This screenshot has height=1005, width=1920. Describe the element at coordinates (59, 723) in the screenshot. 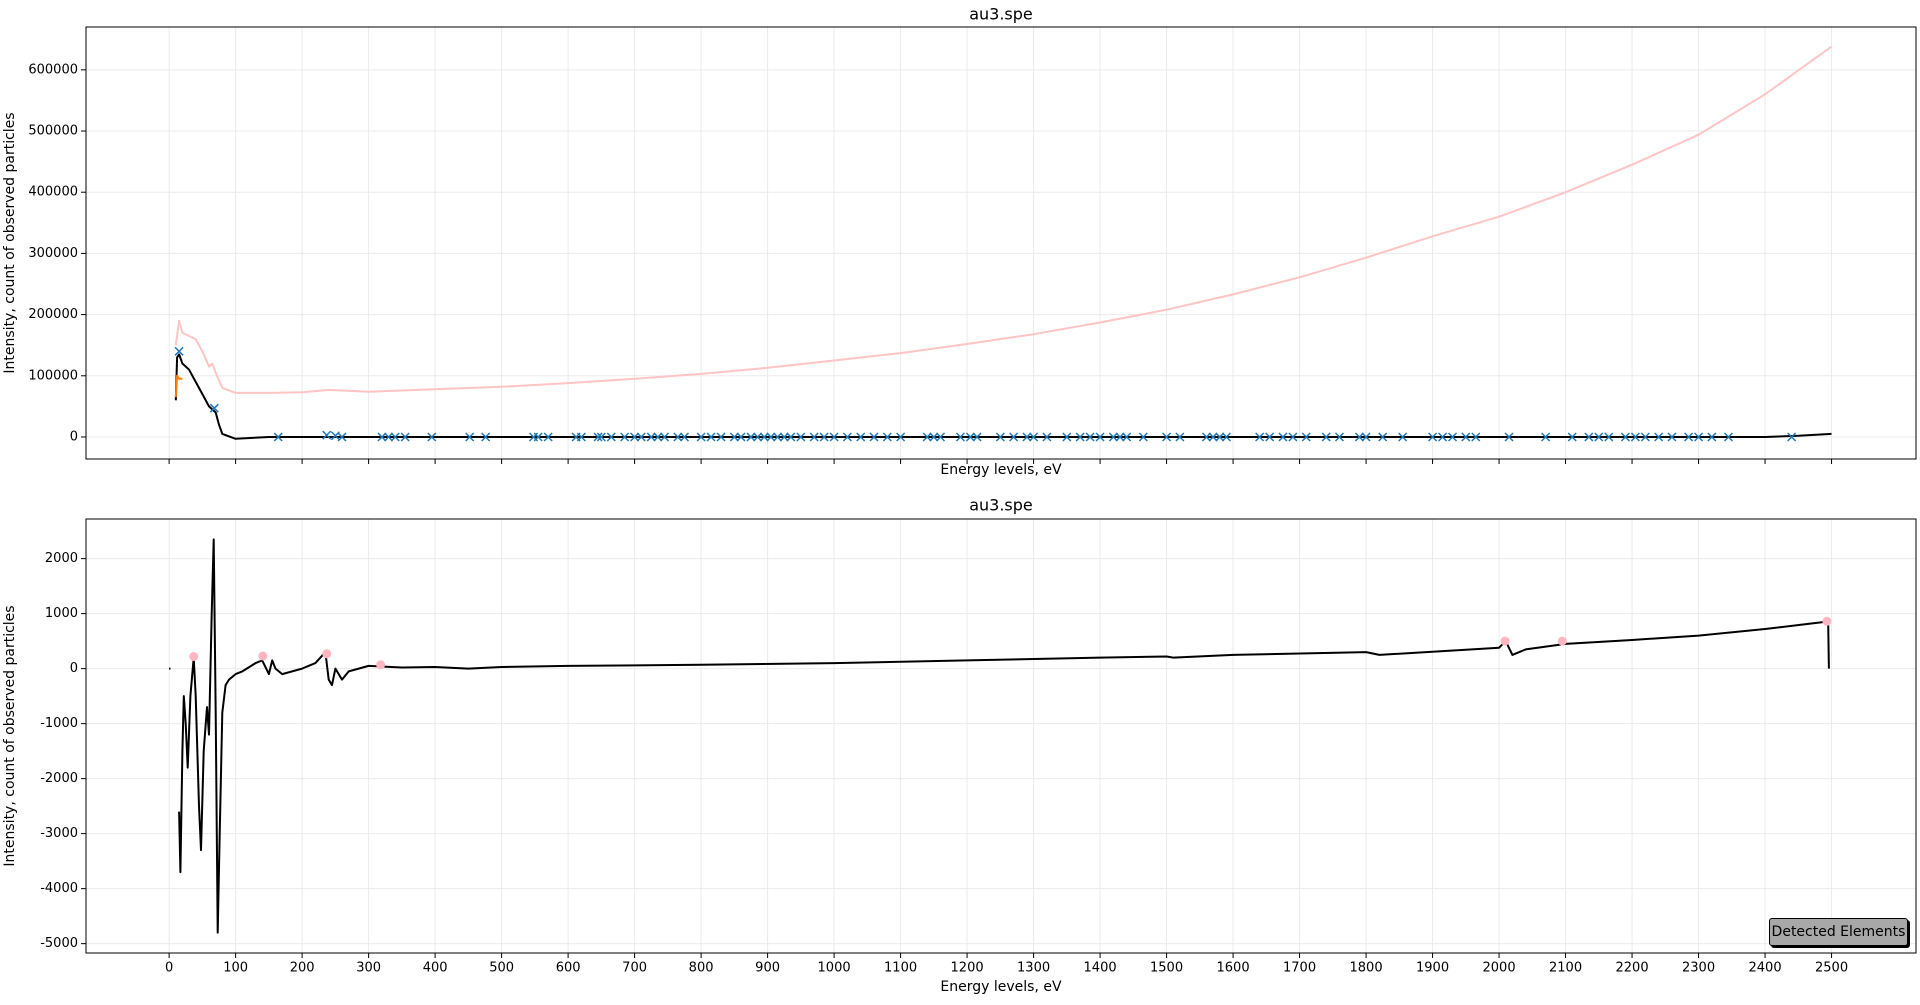

I see `y-tick-label: -1000` at that location.